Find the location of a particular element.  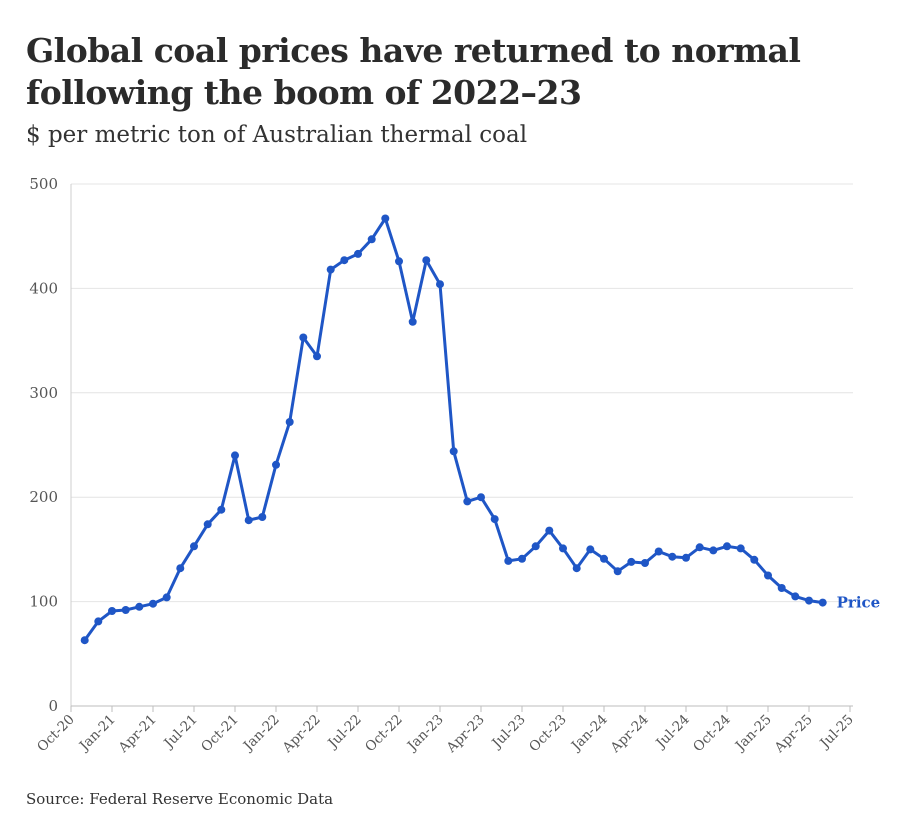

x-tick-label: Apr-23 is located at coordinates (465, 734).